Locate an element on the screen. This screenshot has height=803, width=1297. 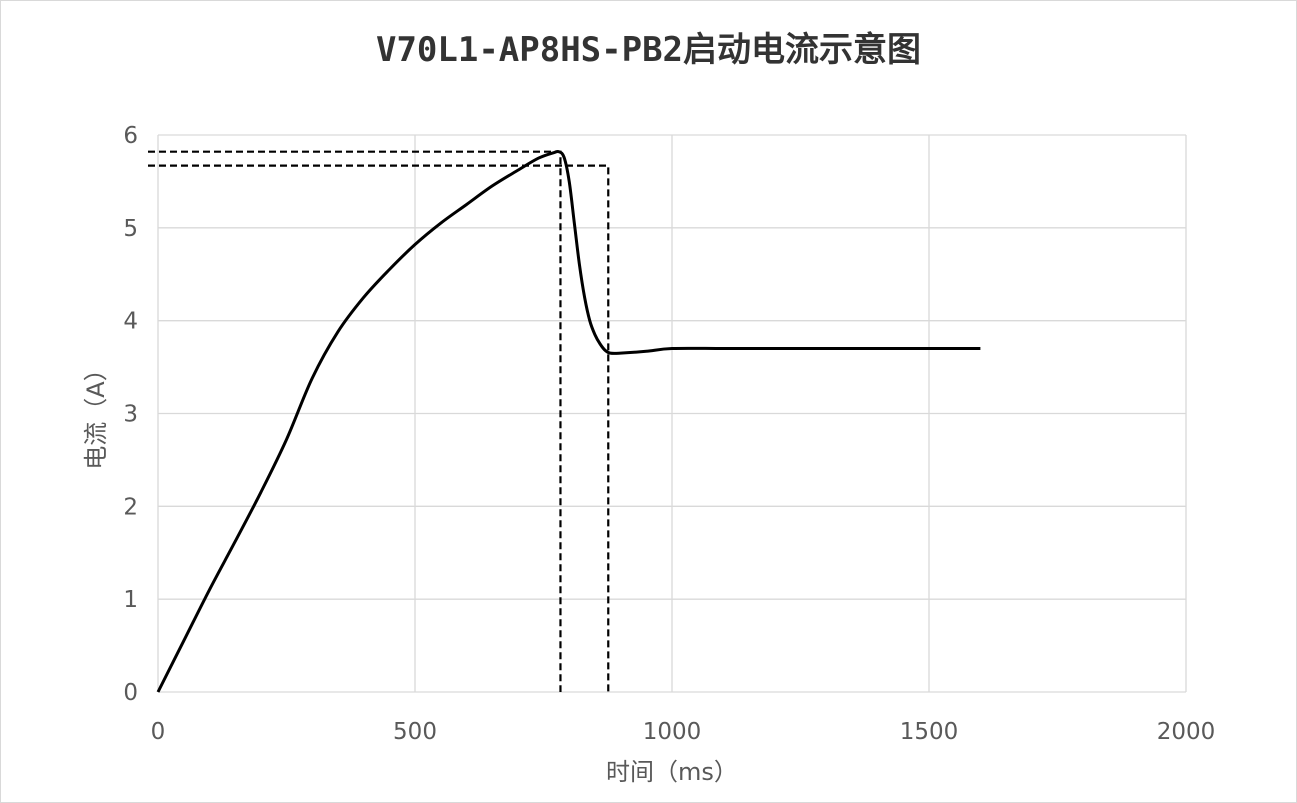
y-tick-label: 3 is located at coordinates (130, 415).